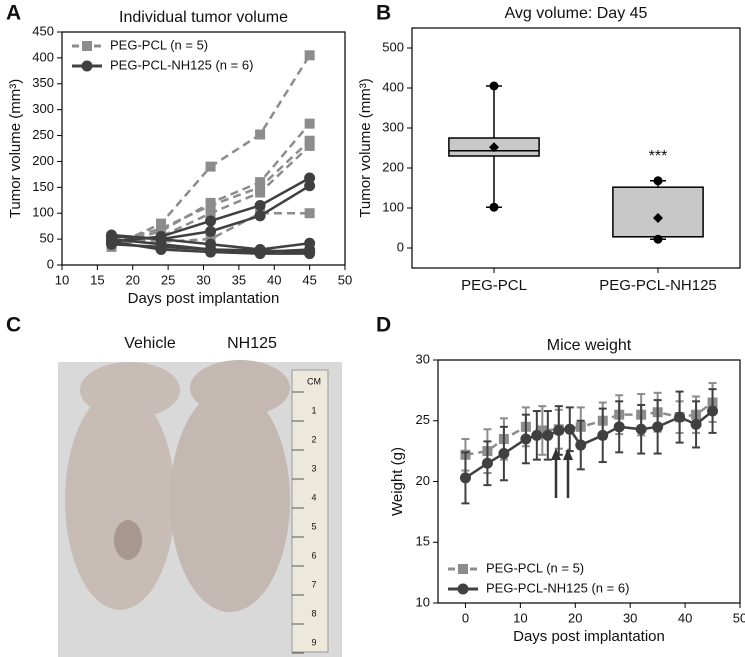 The image size is (745, 657). Describe the element at coordinates (575, 617) in the screenshot. I see `x-tick-label: 20` at that location.